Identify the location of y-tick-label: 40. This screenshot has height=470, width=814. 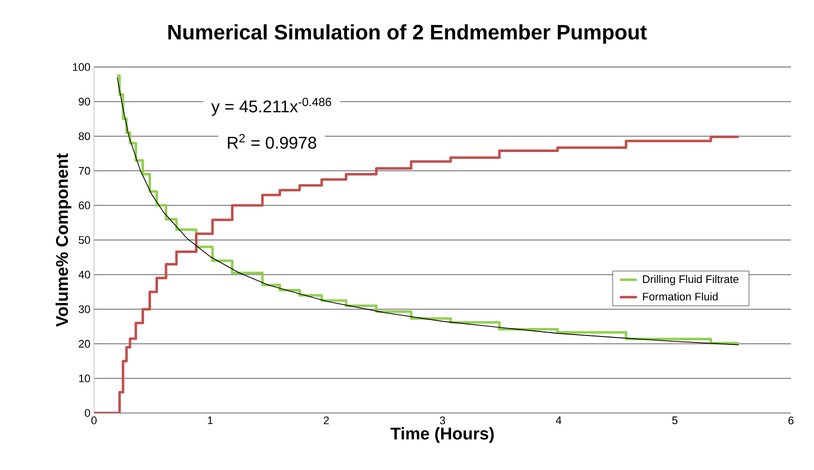
(84, 274).